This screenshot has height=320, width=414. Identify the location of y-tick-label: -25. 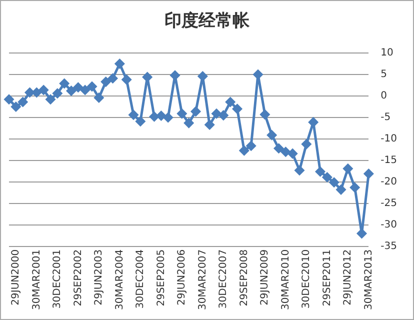
(389, 204).